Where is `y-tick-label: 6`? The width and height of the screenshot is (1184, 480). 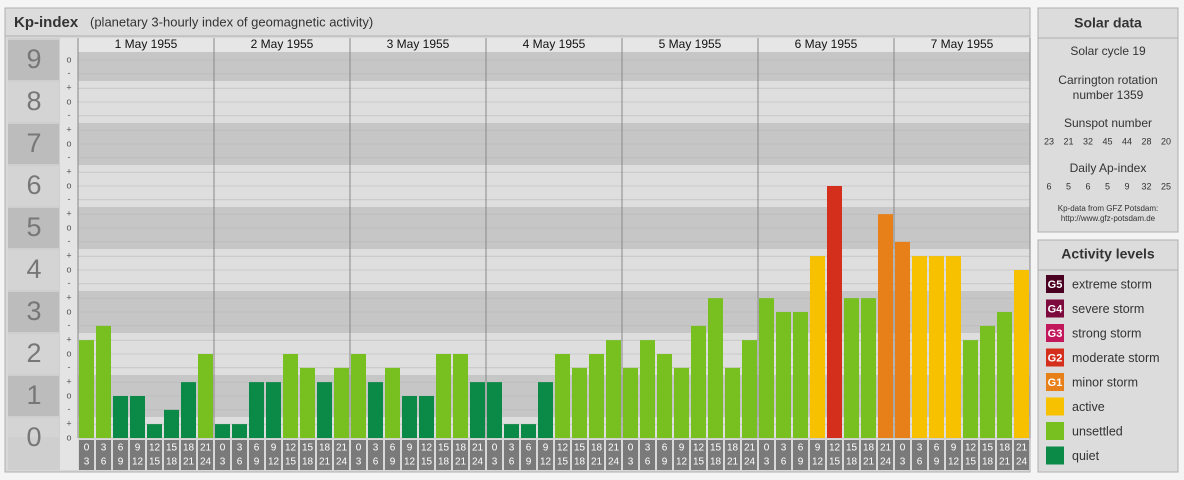
y-tick-label: 6 is located at coordinates (33, 185).